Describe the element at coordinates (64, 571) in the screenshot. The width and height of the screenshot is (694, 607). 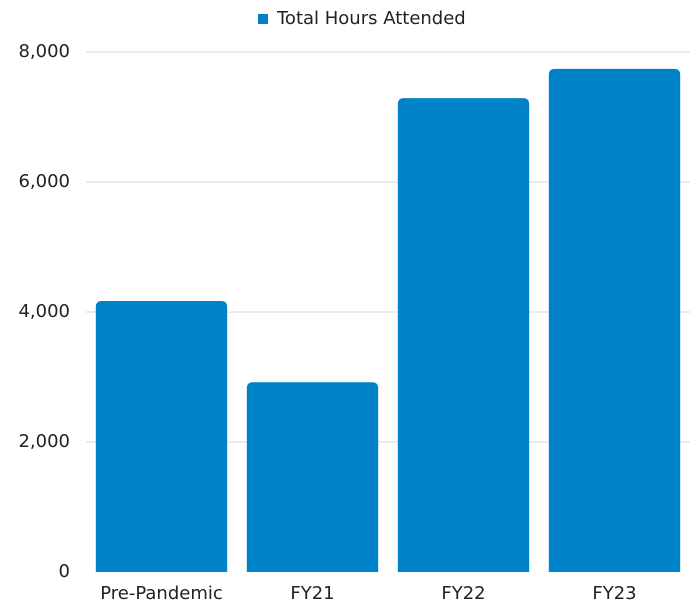
I see `y-tick-label: 0` at that location.